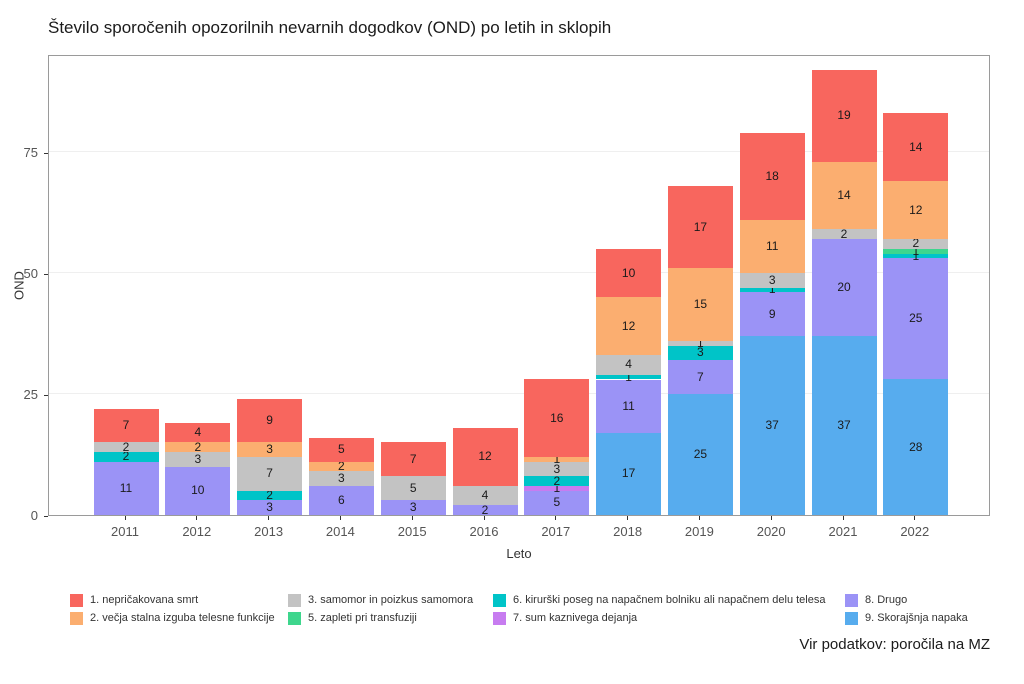 This screenshot has height=684, width=1024. I want to click on x-tick-label: 2020, so click(771, 531).